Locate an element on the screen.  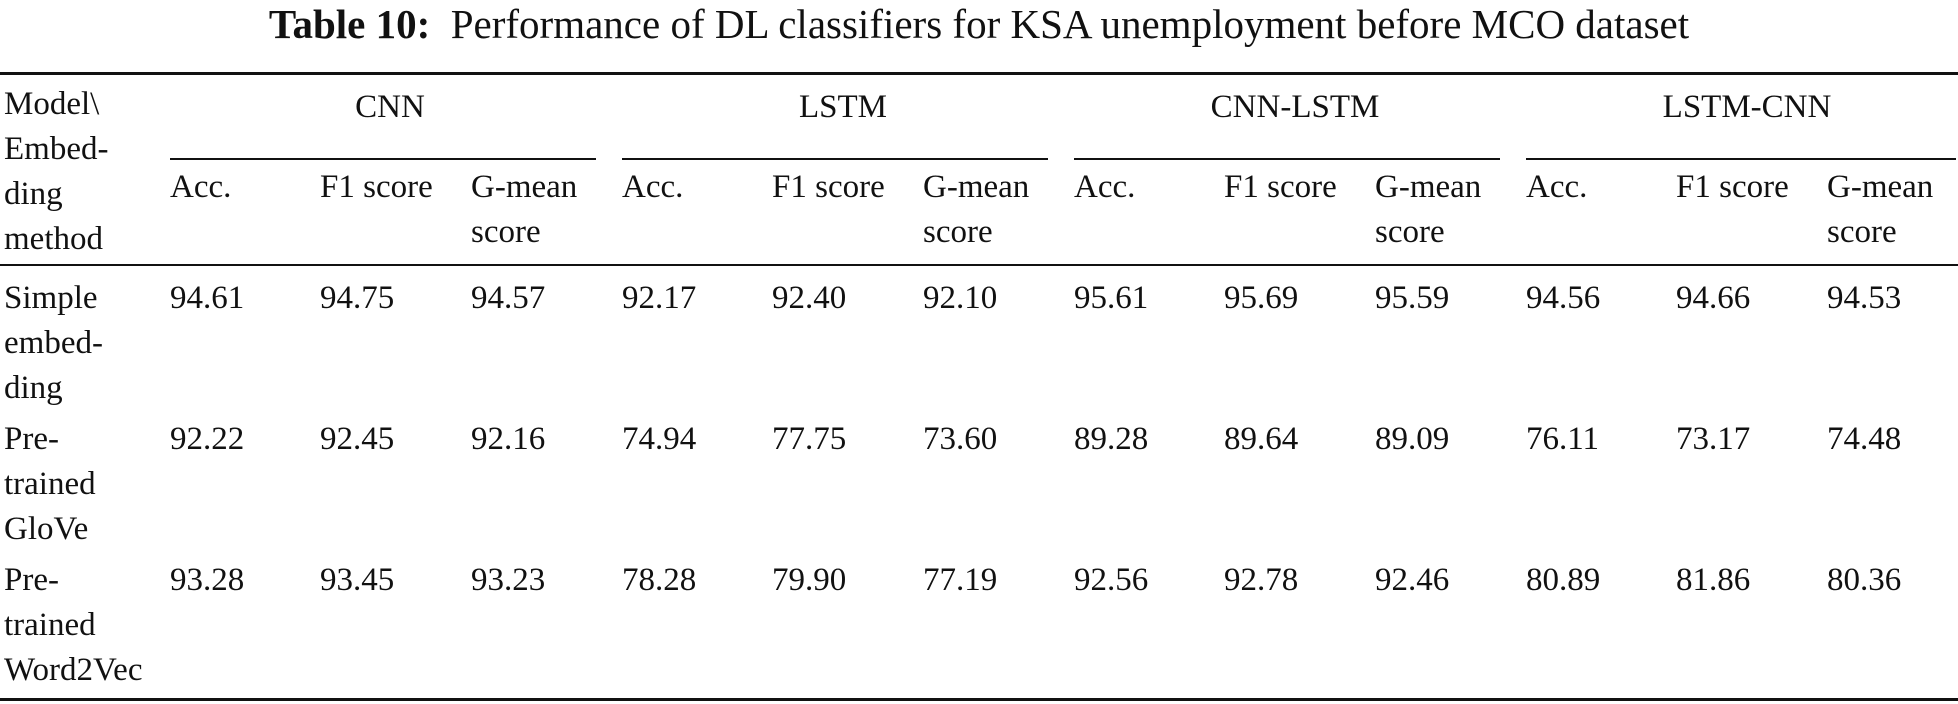
cell-lstm-gmean: 92.10 is located at coordinates (960, 298).